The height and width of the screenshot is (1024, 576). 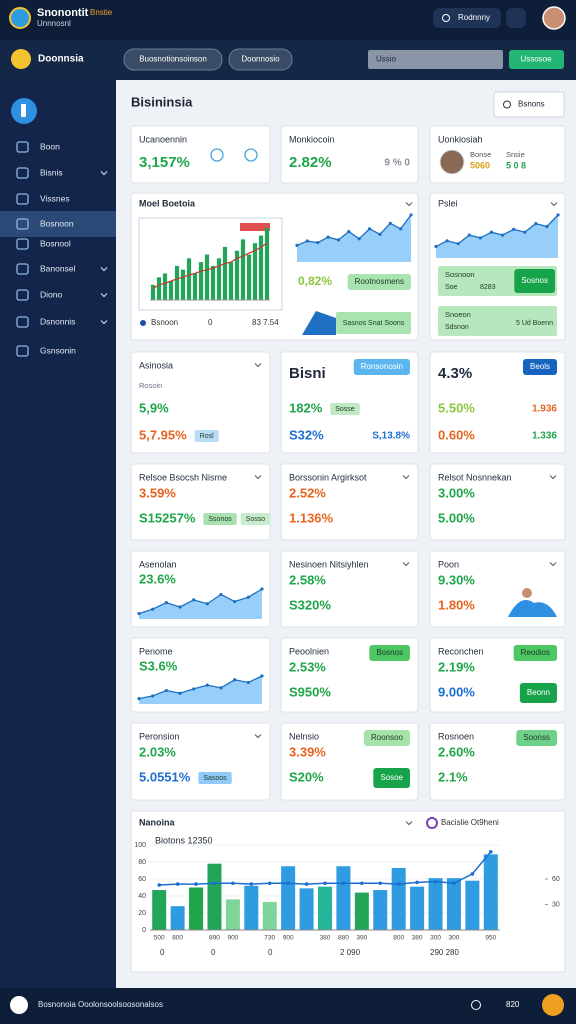 I want to click on filter-dropdown, so click(x=529, y=104).